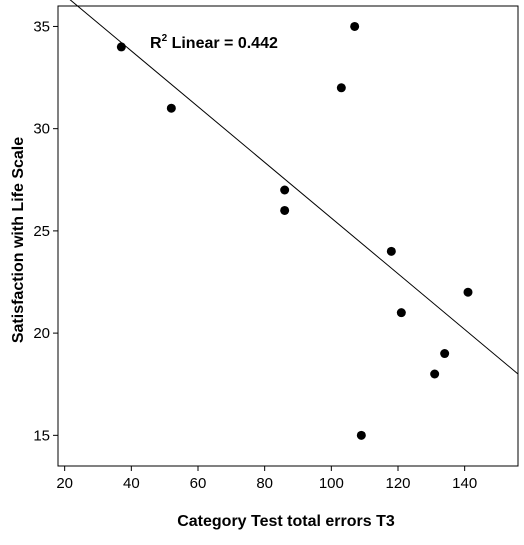 This screenshot has height=545, width=524. I want to click on x-tick-label: 20, so click(64, 483).